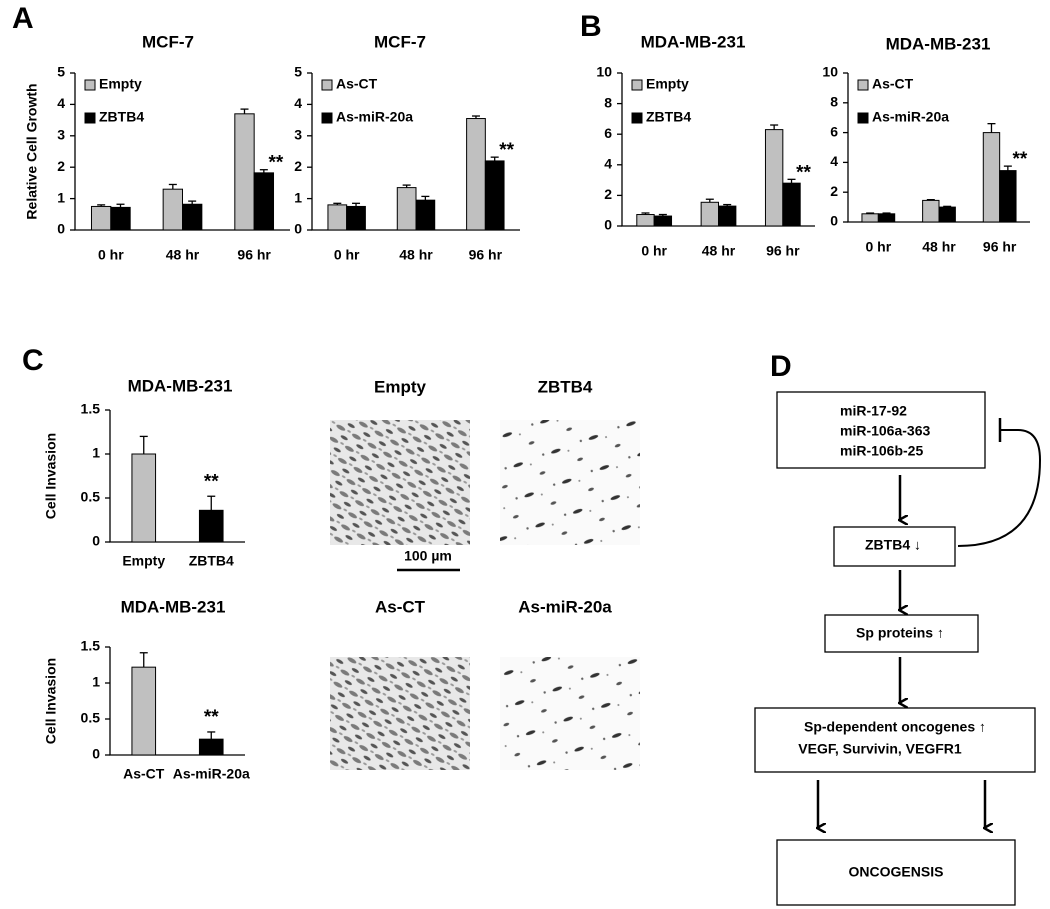 The image size is (1050, 909). Describe the element at coordinates (400, 386) in the screenshot. I see `micrograph-label: Empty` at that location.